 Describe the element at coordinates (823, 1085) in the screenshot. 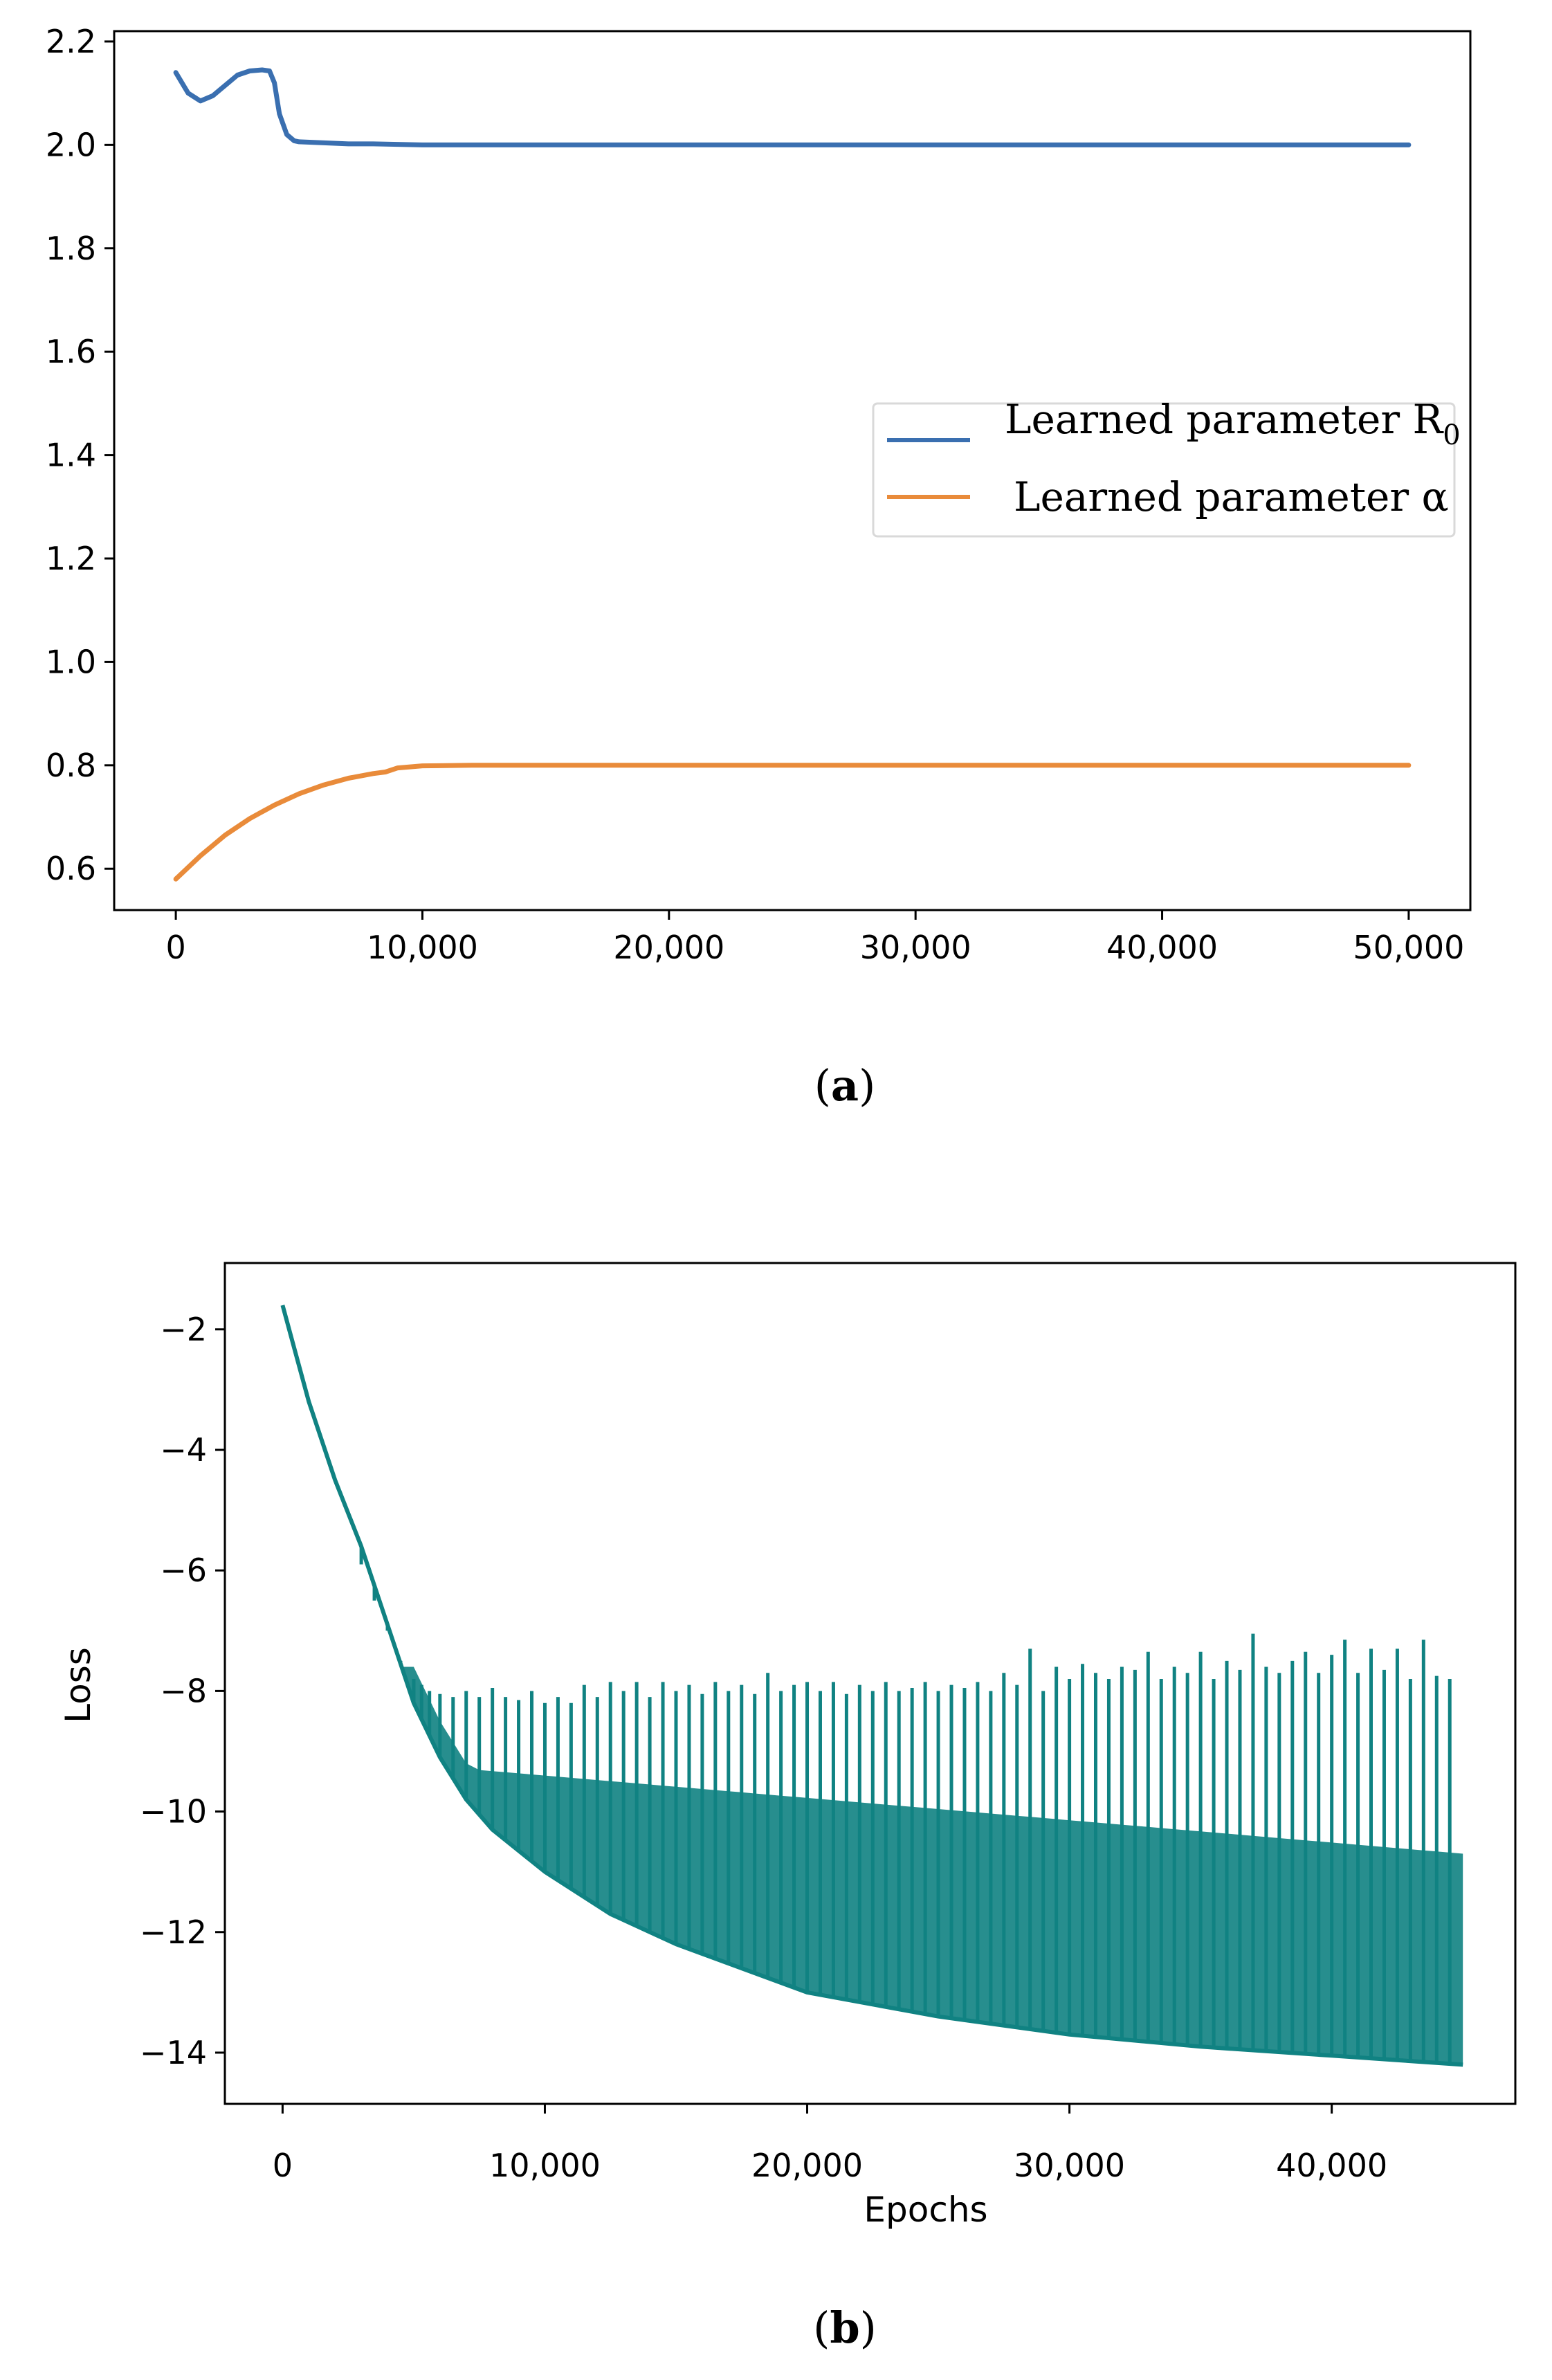

I see `panel-a-caption-open: (` at that location.